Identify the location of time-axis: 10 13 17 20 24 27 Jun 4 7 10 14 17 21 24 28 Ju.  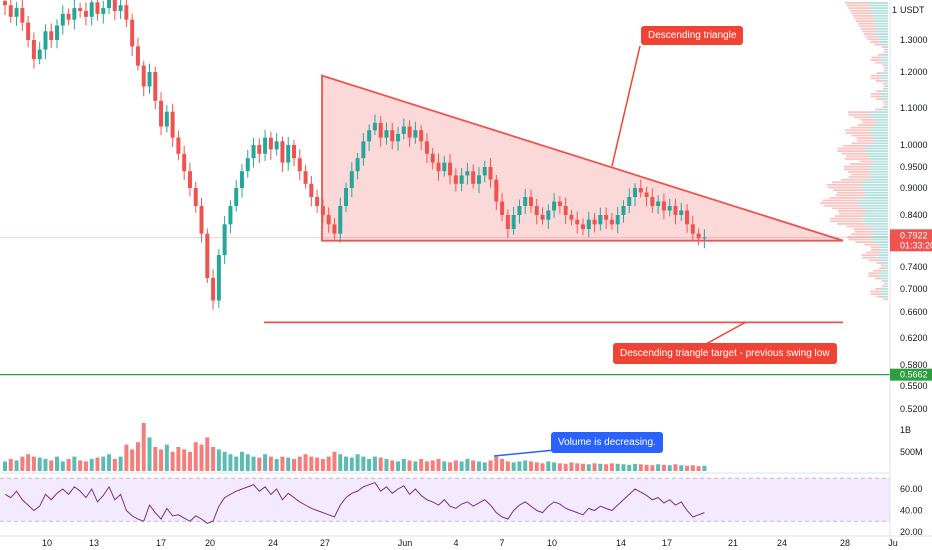
(466, 541).